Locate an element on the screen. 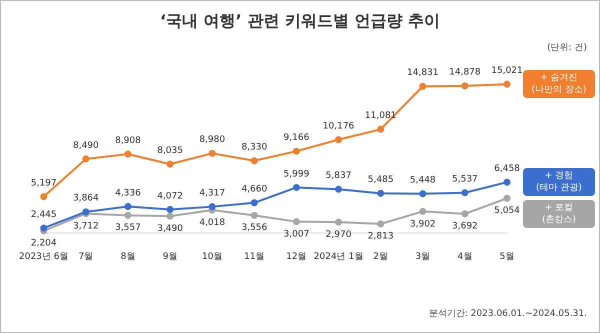 The image size is (600, 333). data-label: 4,072 is located at coordinates (170, 196).